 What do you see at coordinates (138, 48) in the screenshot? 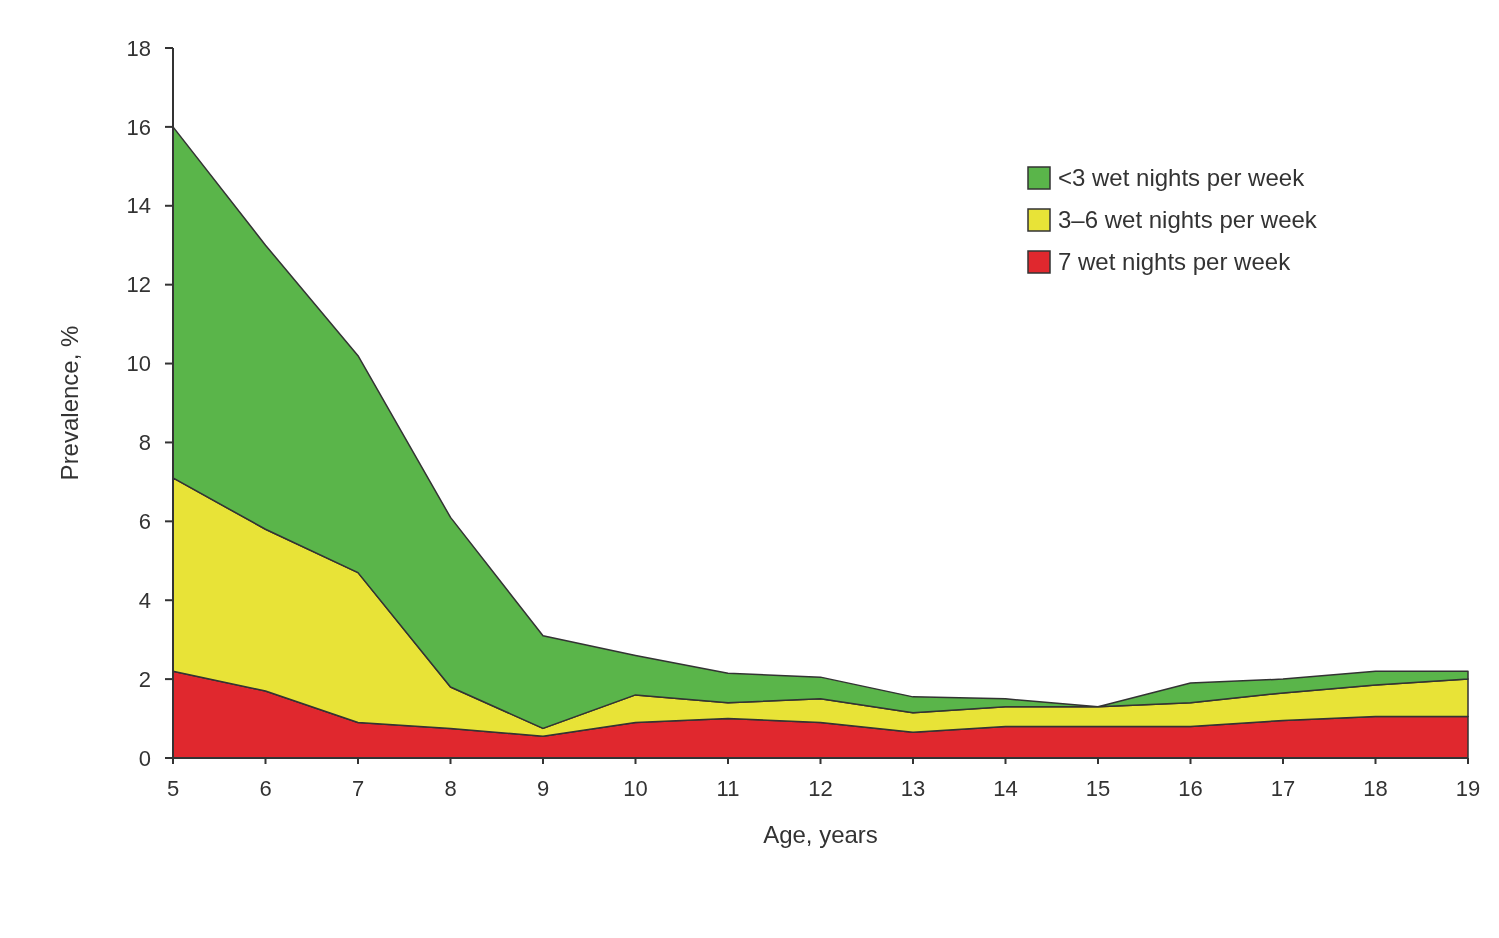
I see `y-tick-label: 18` at bounding box center [138, 48].